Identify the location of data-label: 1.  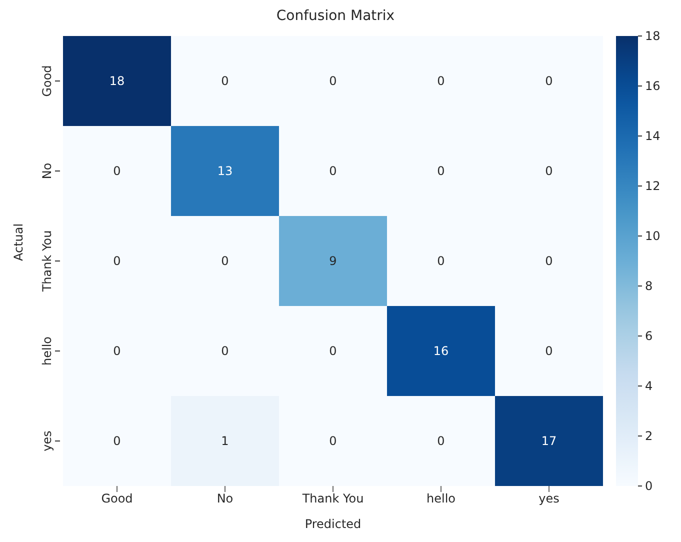
(225, 441).